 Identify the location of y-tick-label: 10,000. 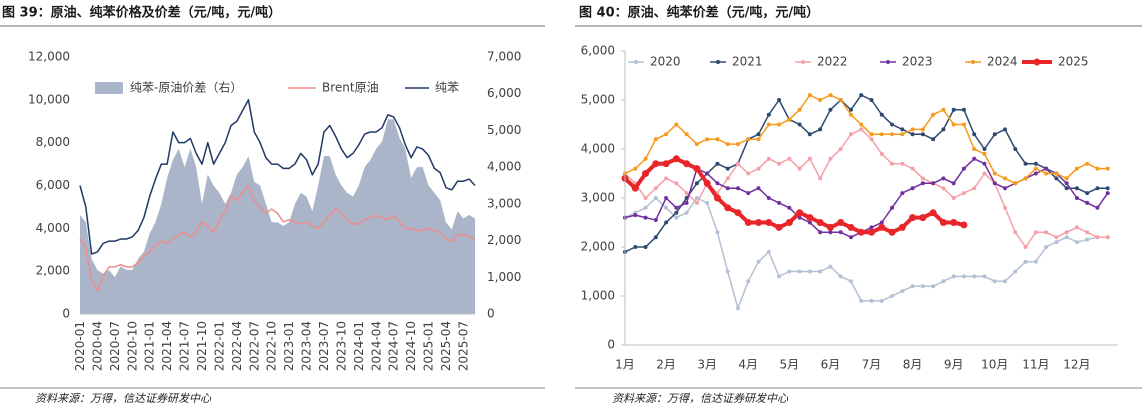
(49, 99).